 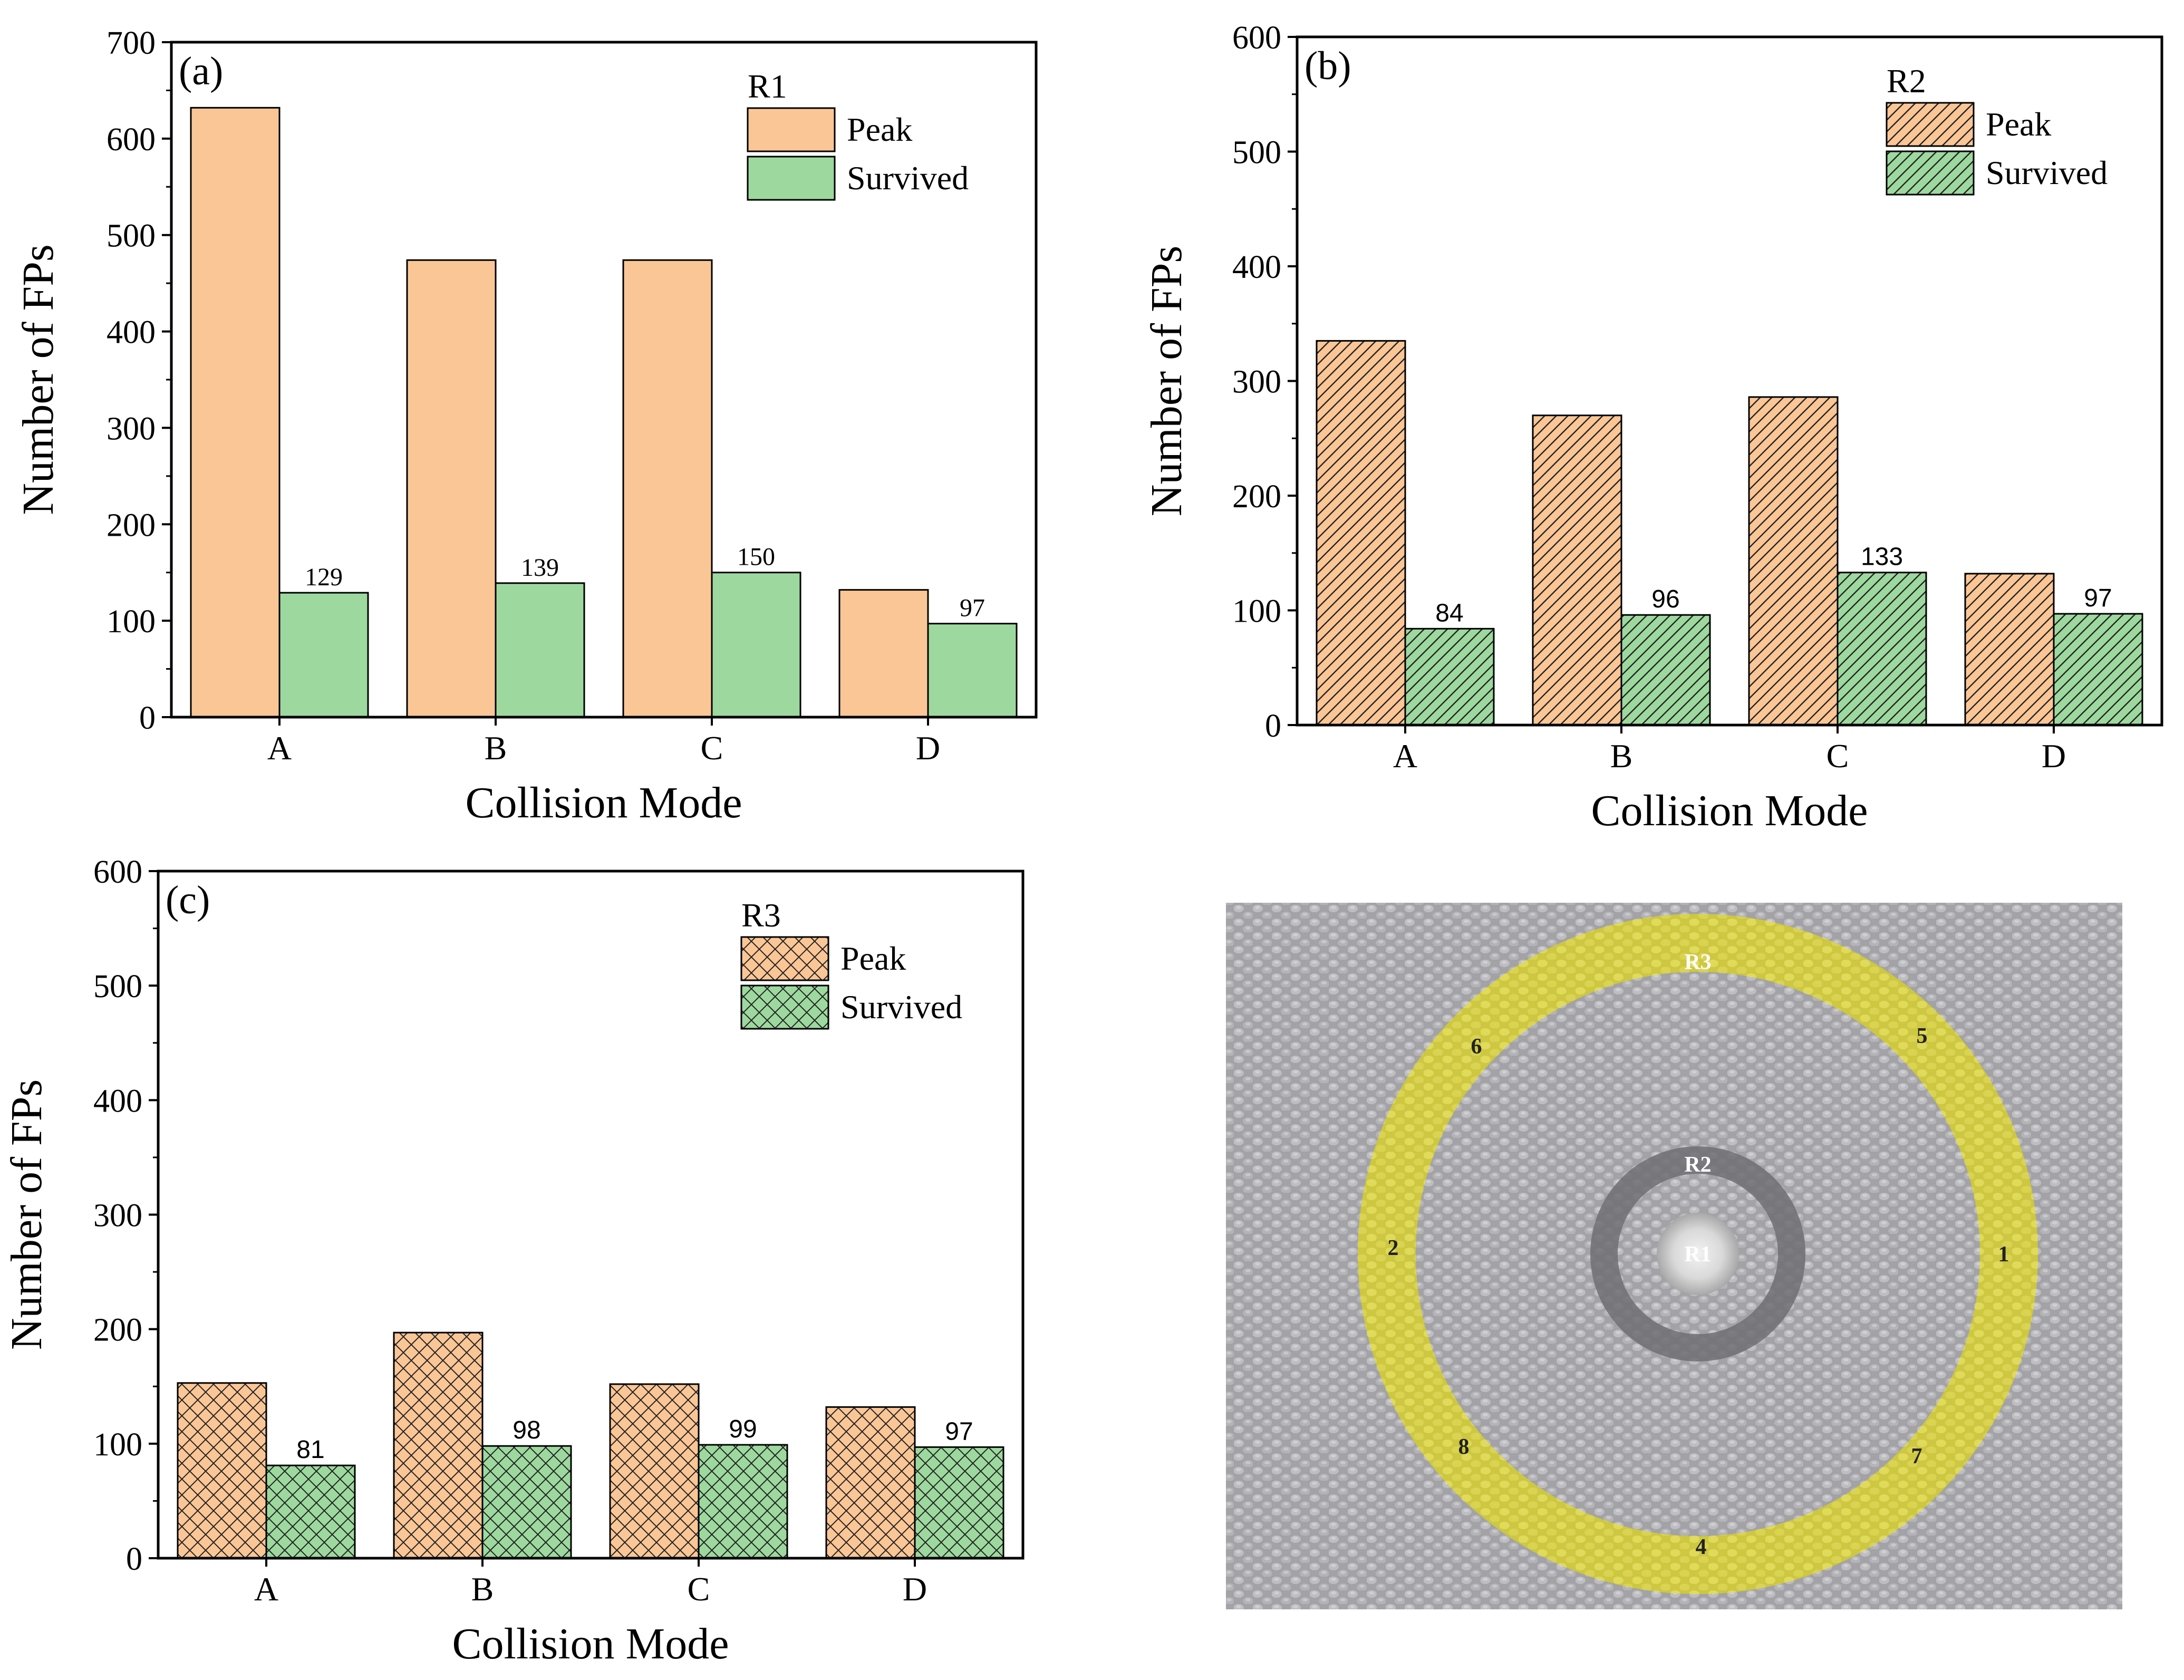 What do you see at coordinates (310, 1450) in the screenshot?
I see `data-label: 81` at bounding box center [310, 1450].